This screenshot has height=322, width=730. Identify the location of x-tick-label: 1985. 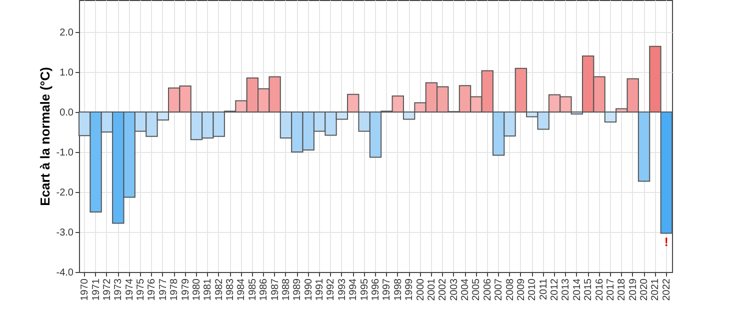
(252, 289).